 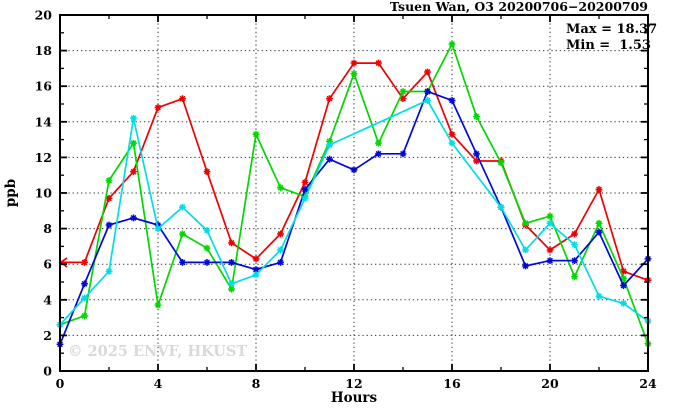 I want to click on y-tick-label: 16, so click(x=44, y=86).